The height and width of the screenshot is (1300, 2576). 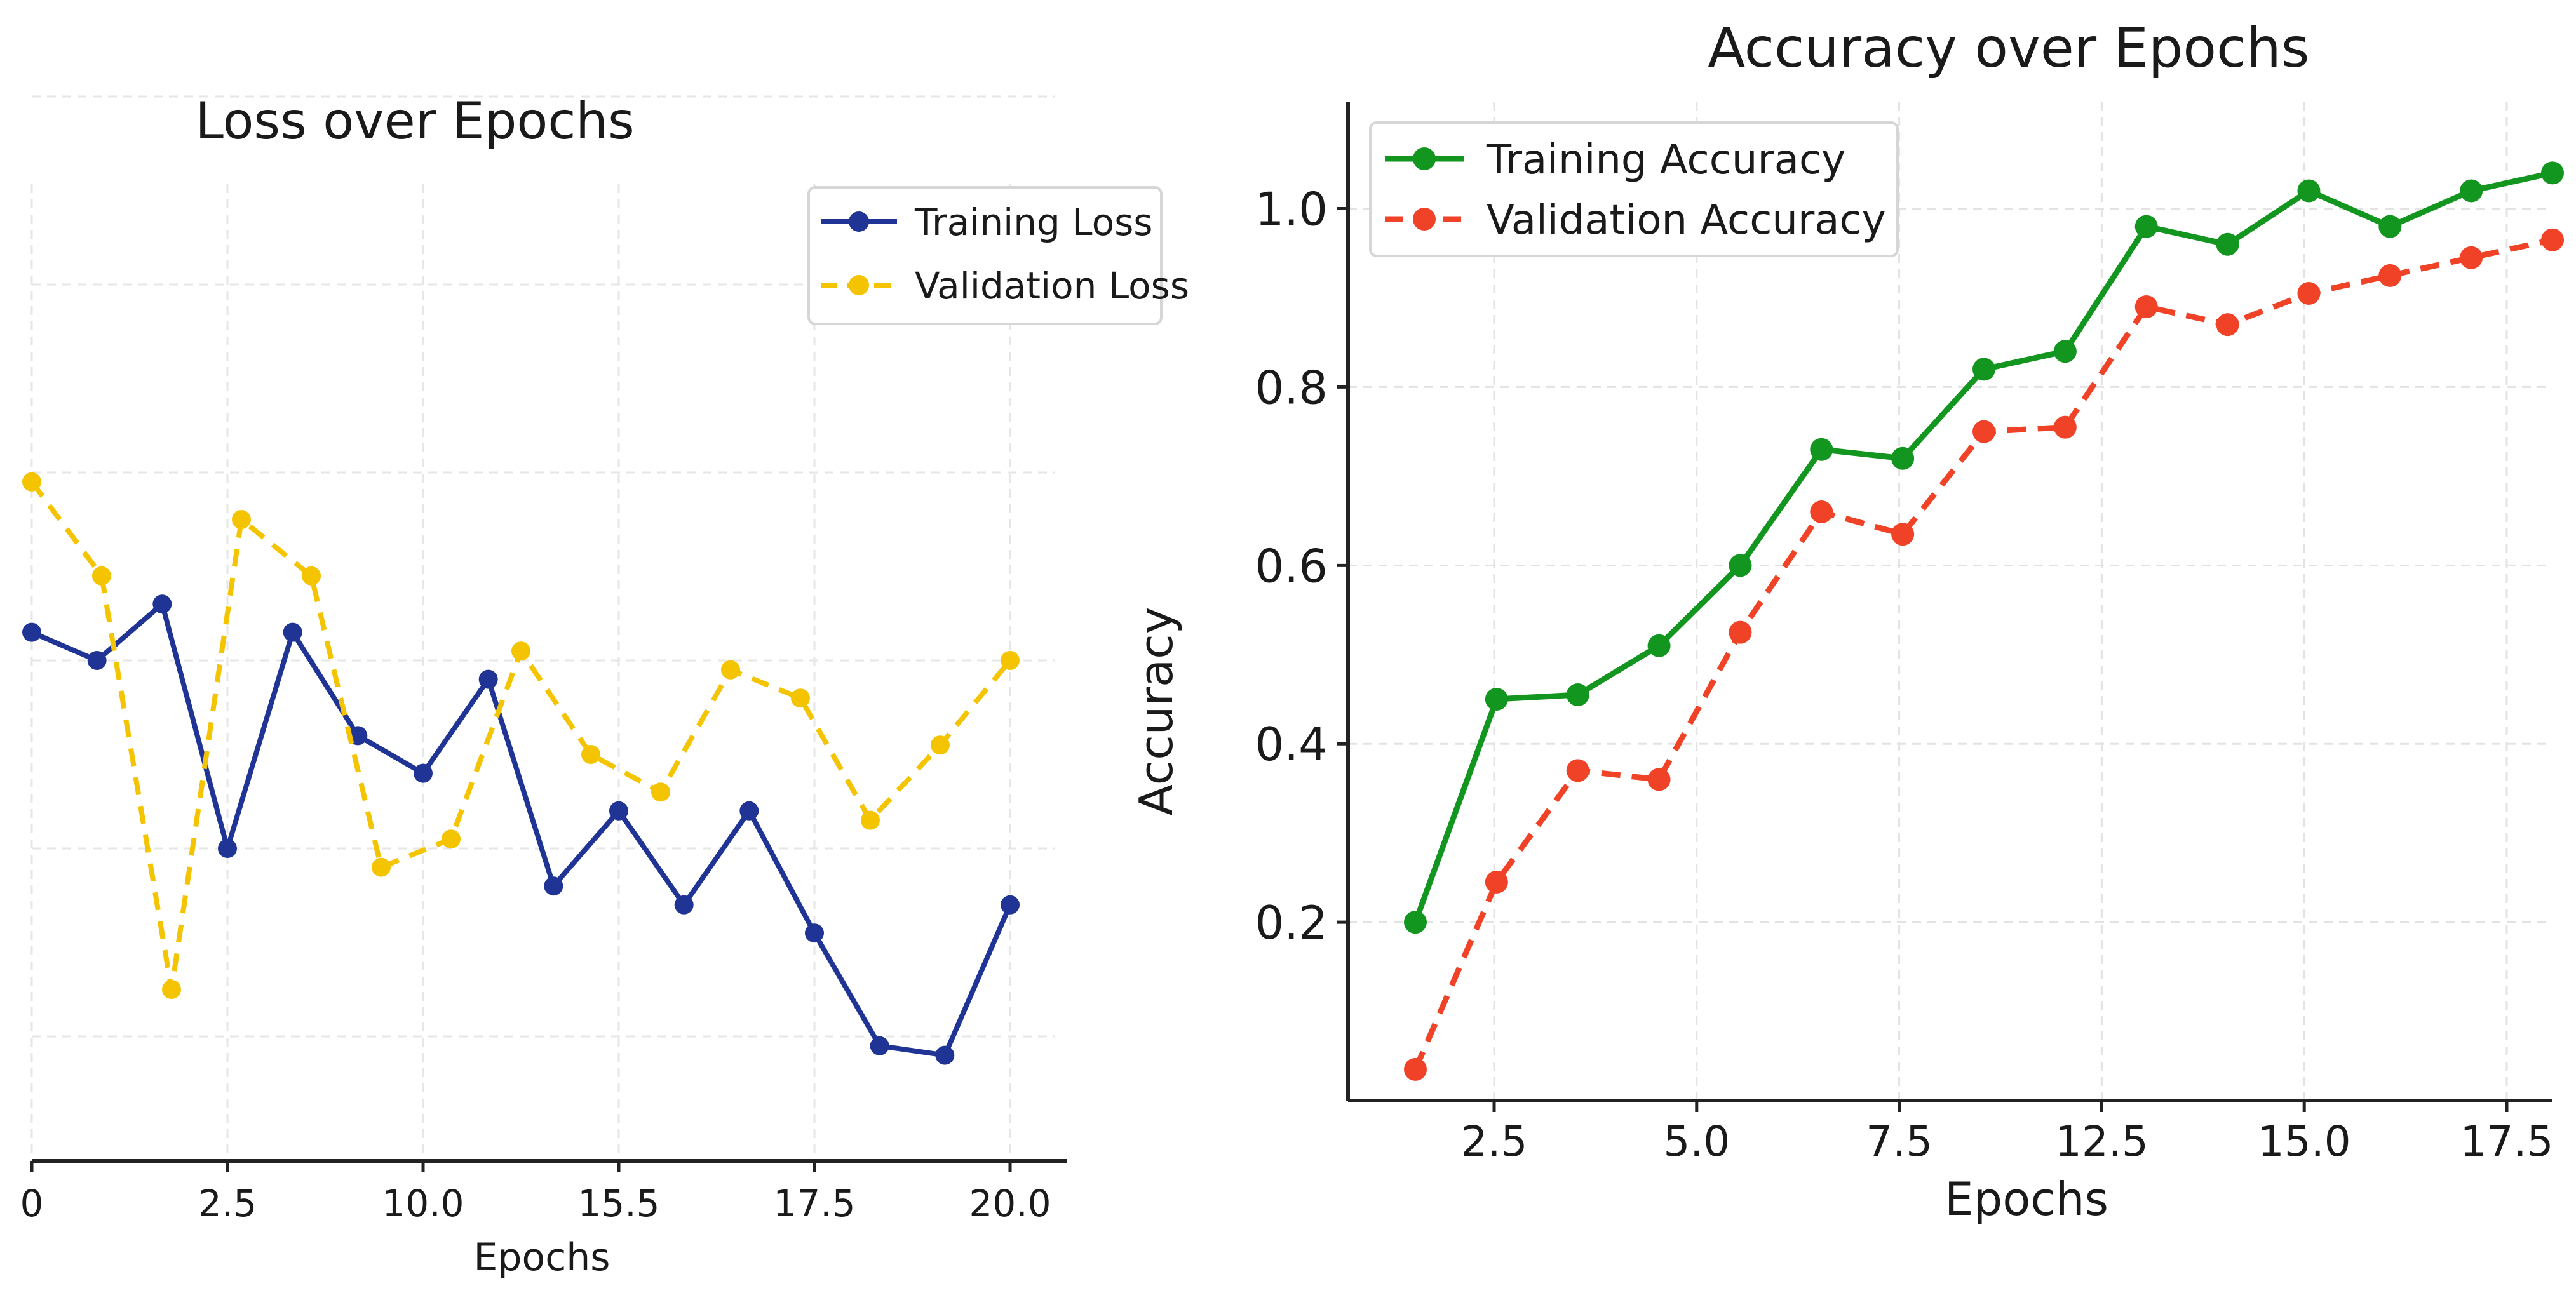 I want to click on accuracy-x-ticks: 2.5 5.0 7.5 12.5 15.0 17.5, so click(x=2007, y=1133).